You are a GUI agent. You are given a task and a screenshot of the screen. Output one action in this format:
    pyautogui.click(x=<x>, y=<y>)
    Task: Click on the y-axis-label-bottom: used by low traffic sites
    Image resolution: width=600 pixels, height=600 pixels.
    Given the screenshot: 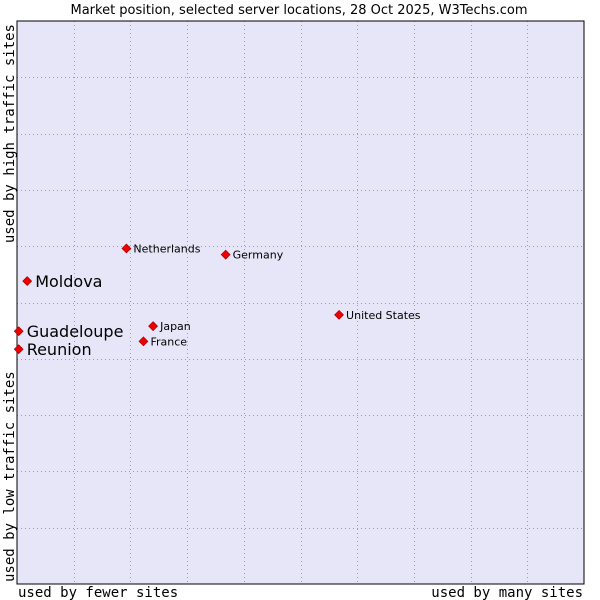 What is the action you would take?
    pyautogui.click(x=10, y=476)
    